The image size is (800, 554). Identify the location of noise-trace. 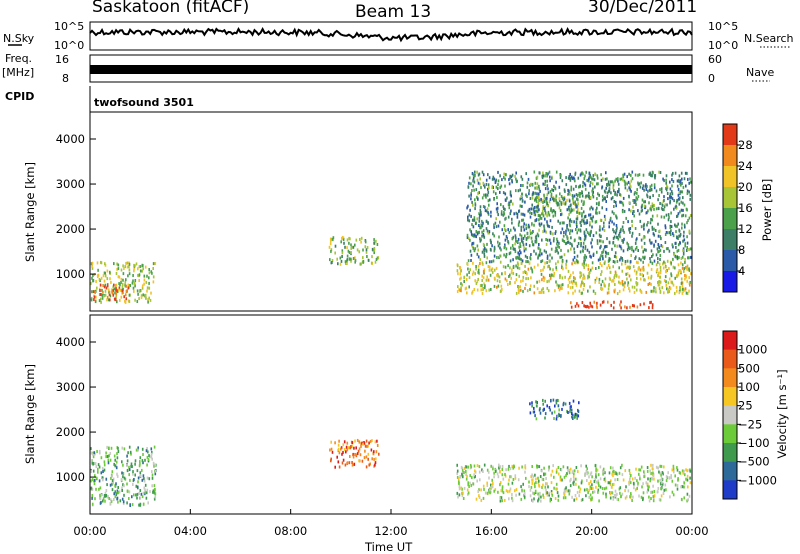
(391, 34).